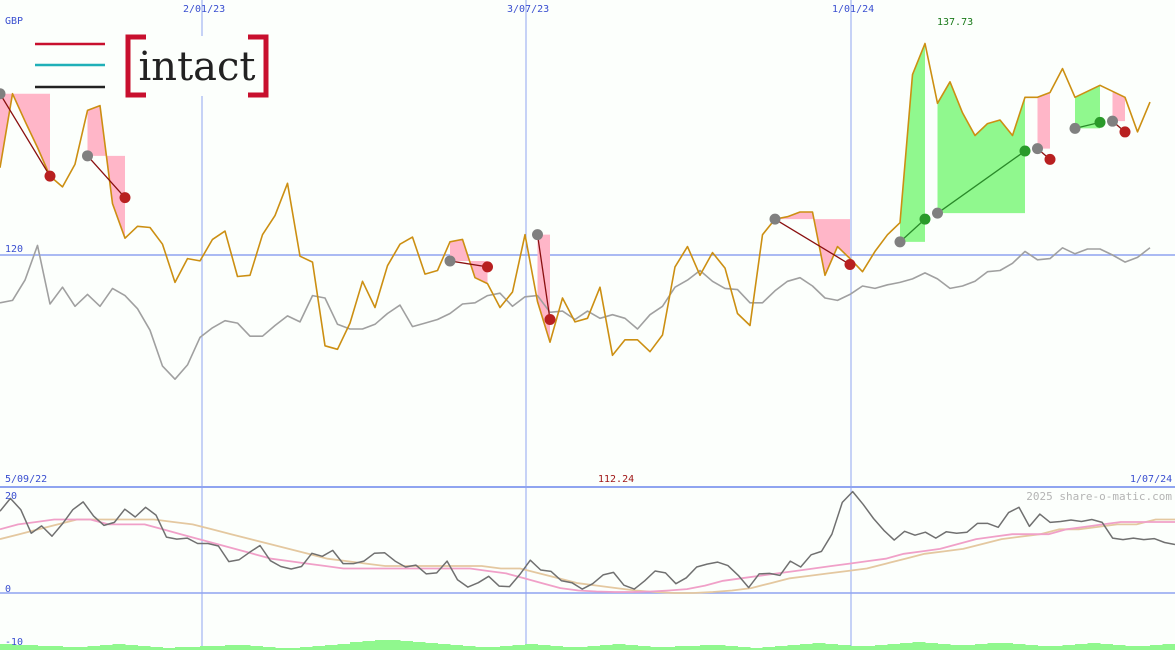 This screenshot has height=654, width=1175. I want to click on gridline-label-120: 120, so click(14, 249).